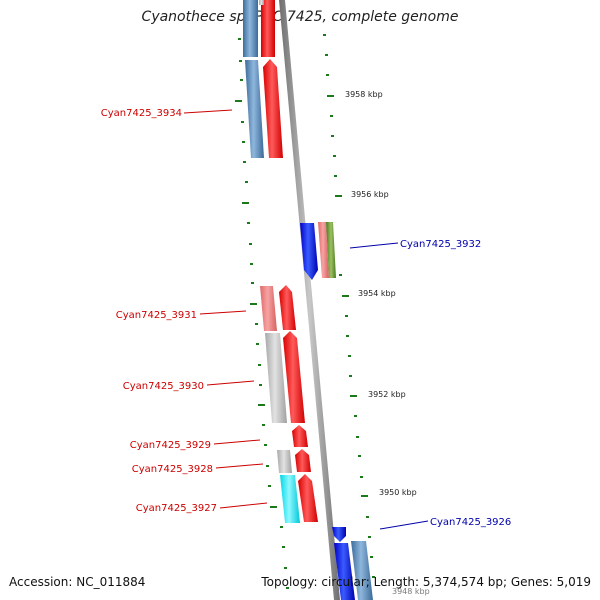 The image size is (600, 600). Describe the element at coordinates (163, 386) in the screenshot. I see `gene-label-3930: Cyan7425_3930` at that location.